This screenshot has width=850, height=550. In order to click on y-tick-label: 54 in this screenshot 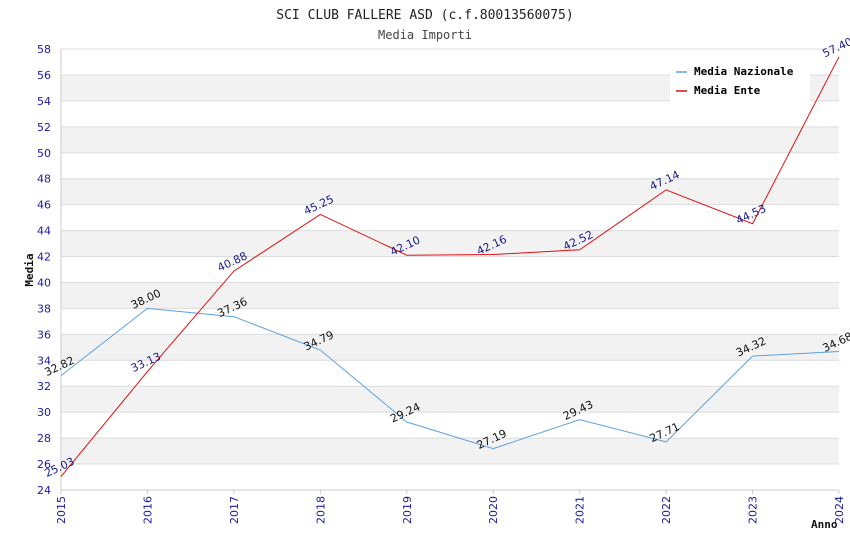, I will do `click(44, 101)`.